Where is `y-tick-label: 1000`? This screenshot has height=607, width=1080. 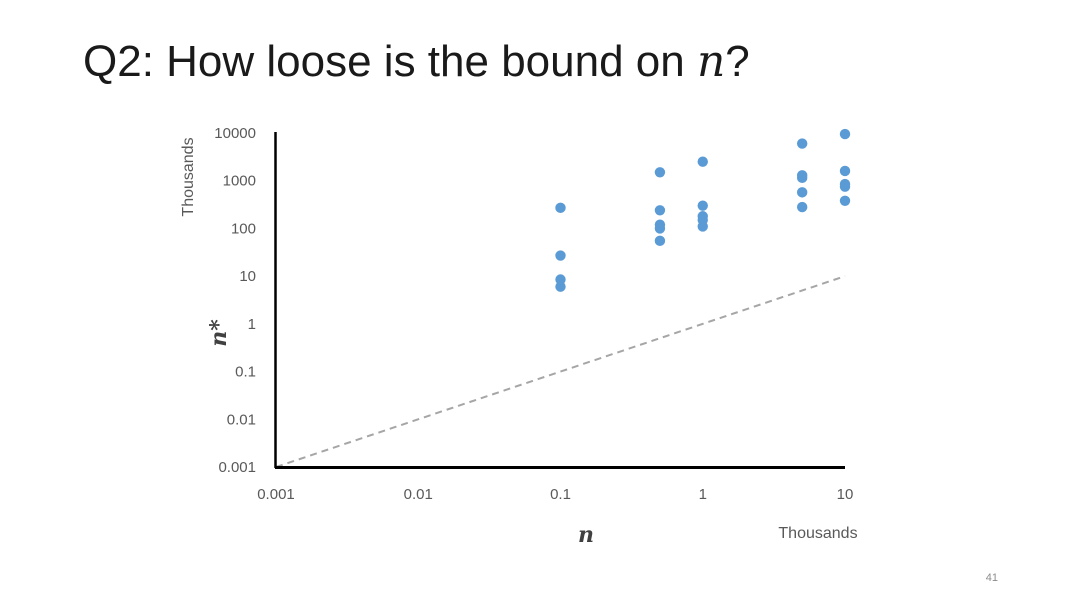 y-tick-label: 1000 is located at coordinates (239, 181).